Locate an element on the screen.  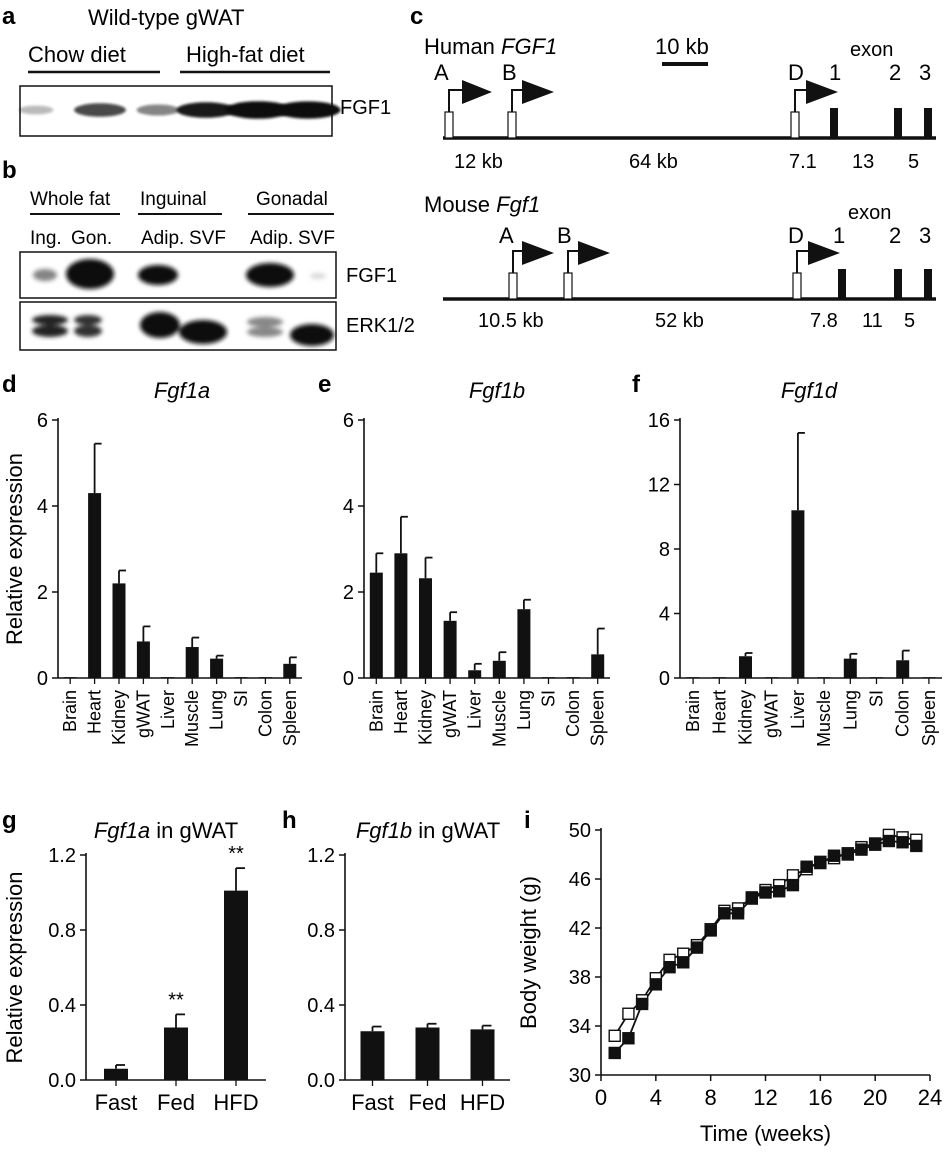
human-exon-number: 2 is located at coordinates (895, 72).